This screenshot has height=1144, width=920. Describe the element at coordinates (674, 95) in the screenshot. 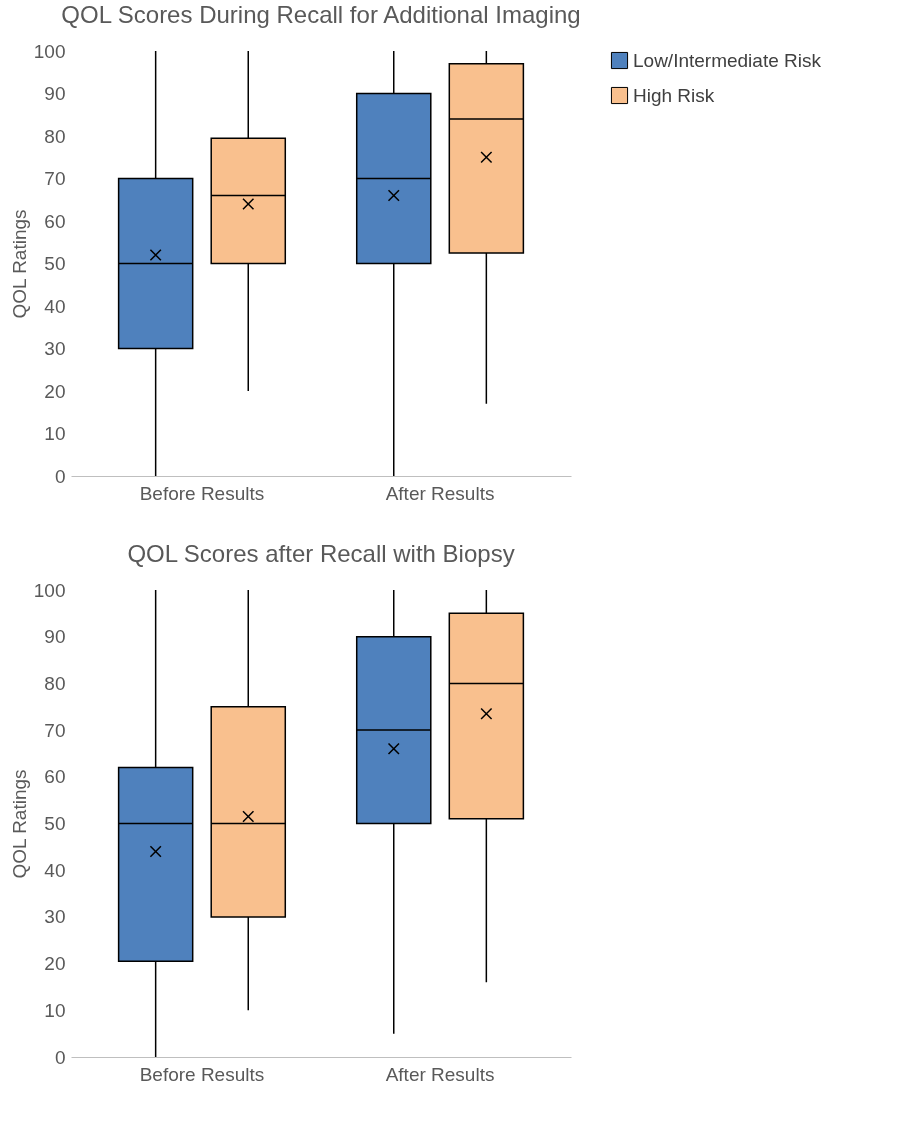

I see `legend-label: High Risk` at that location.